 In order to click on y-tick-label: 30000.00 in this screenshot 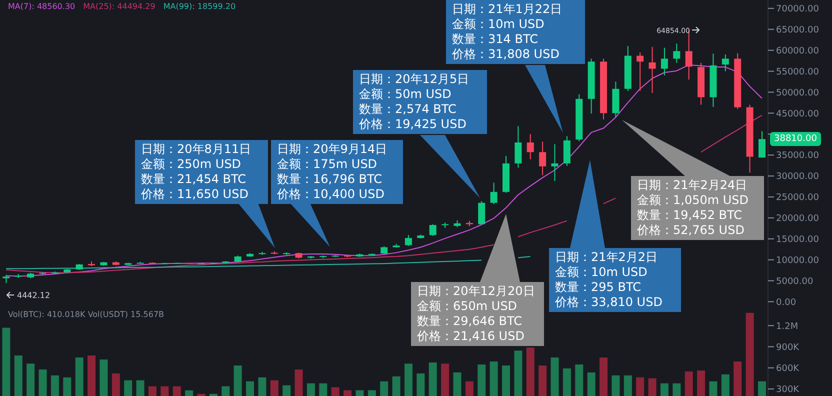, I will do `click(798, 177)`.